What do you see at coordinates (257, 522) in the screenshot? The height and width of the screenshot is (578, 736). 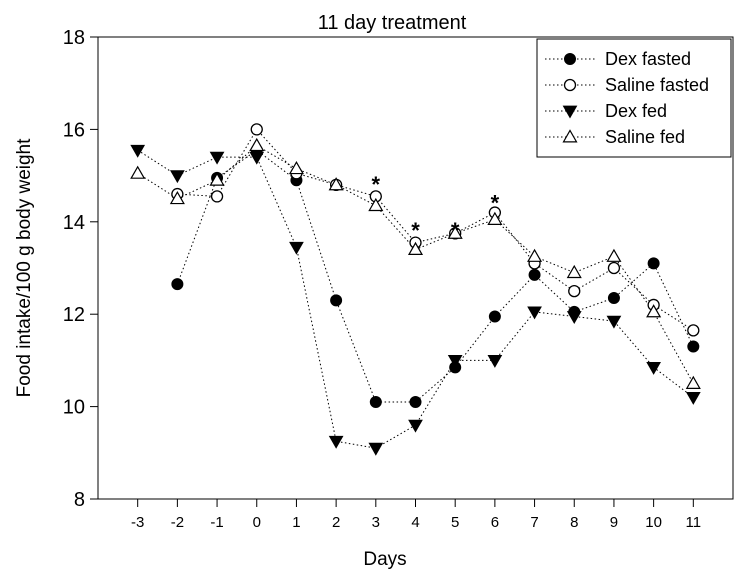 I see `x-tick-label: 0` at bounding box center [257, 522].